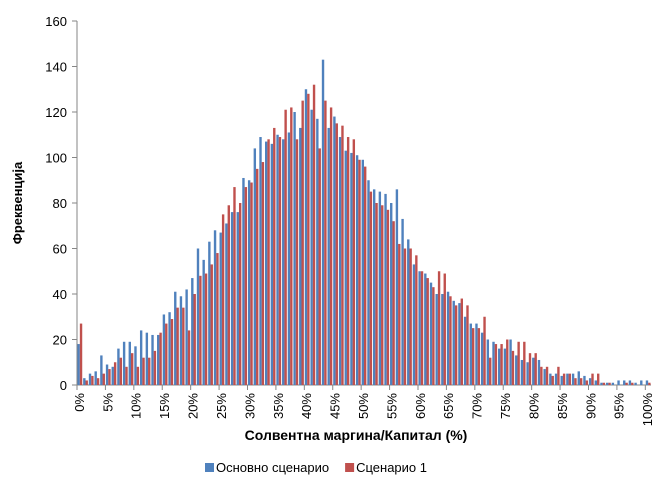 This screenshot has width=654, height=477. Describe the element at coordinates (533, 406) in the screenshot. I see `x-tick-label: 80%` at that location.